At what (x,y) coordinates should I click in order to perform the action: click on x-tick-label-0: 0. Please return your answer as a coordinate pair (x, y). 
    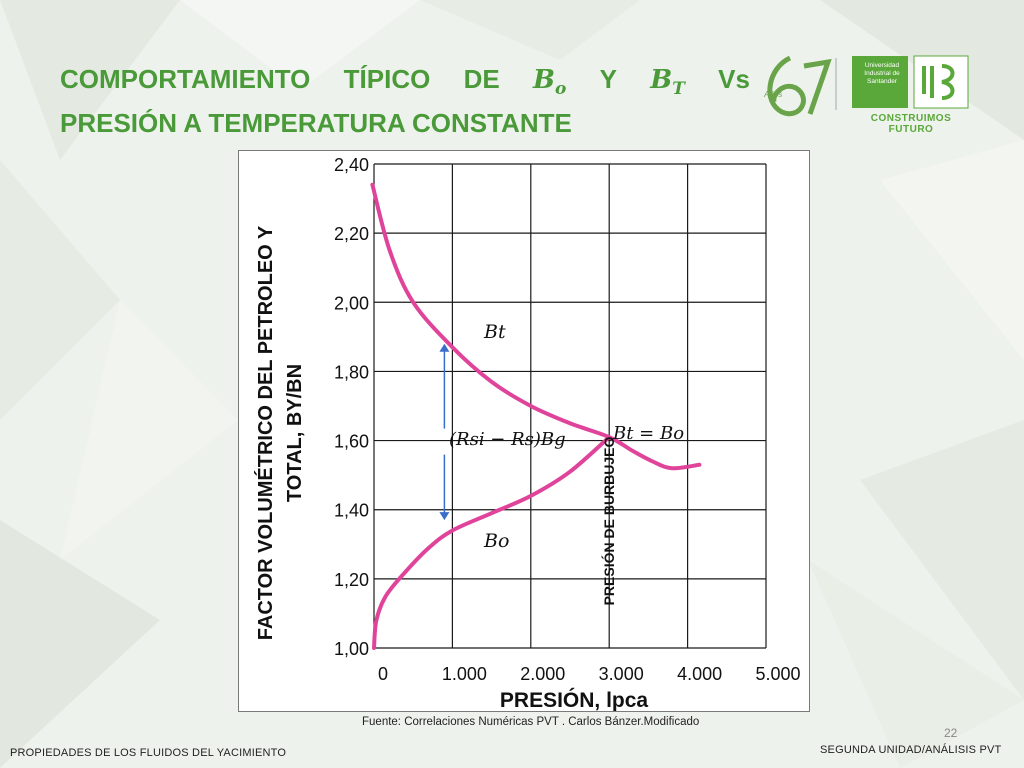
    Looking at the image, I should click on (383, 674).